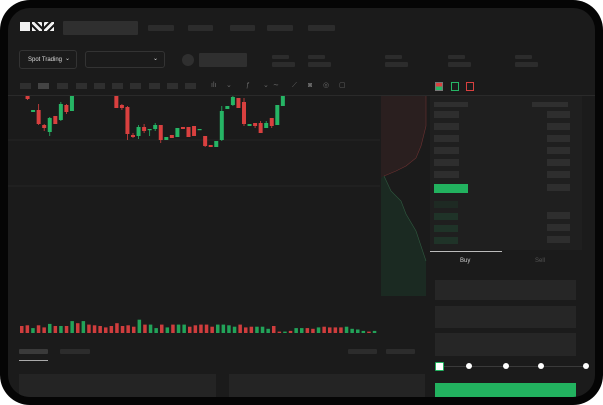 Image resolution: width=603 pixels, height=405 pixels. What do you see at coordinates (214, 85) in the screenshot?
I see `candle-type-icon: ılı` at bounding box center [214, 85].